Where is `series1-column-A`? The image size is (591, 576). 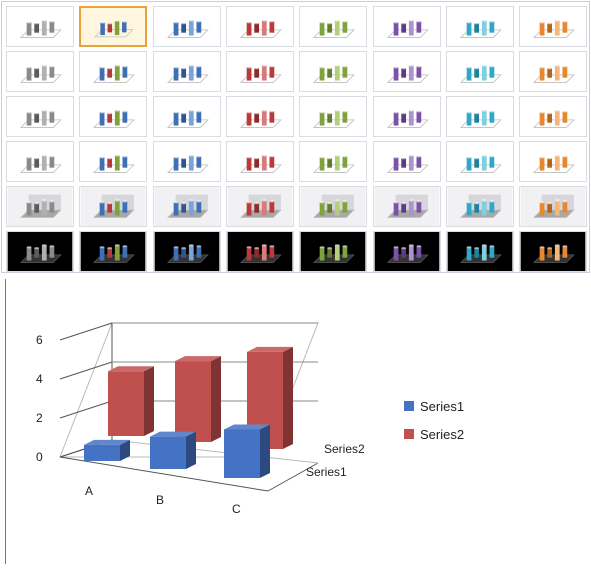 series1-column-A is located at coordinates (107, 450).